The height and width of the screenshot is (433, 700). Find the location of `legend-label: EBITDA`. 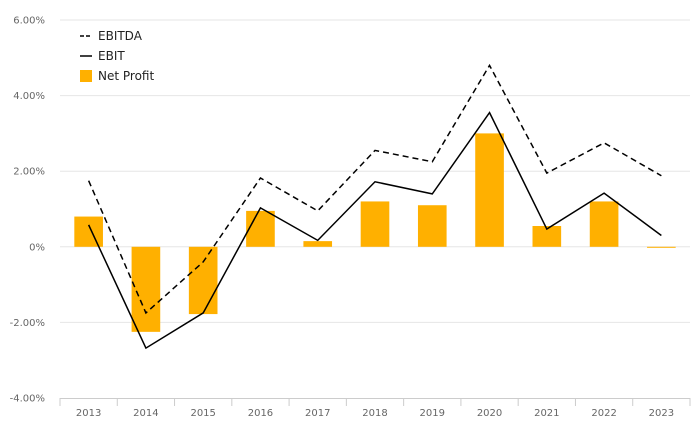

legend-label: EBITDA is located at coordinates (120, 36).